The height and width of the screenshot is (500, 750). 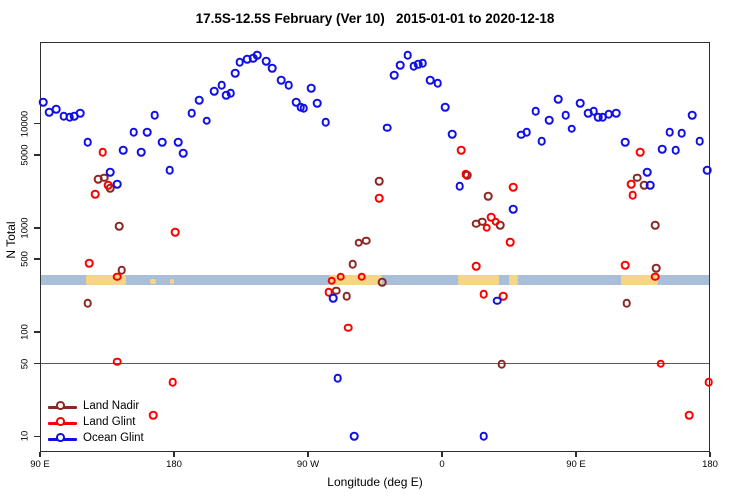 I want to click on x-axis-label: Longitude (deg E), so click(x=375, y=482).